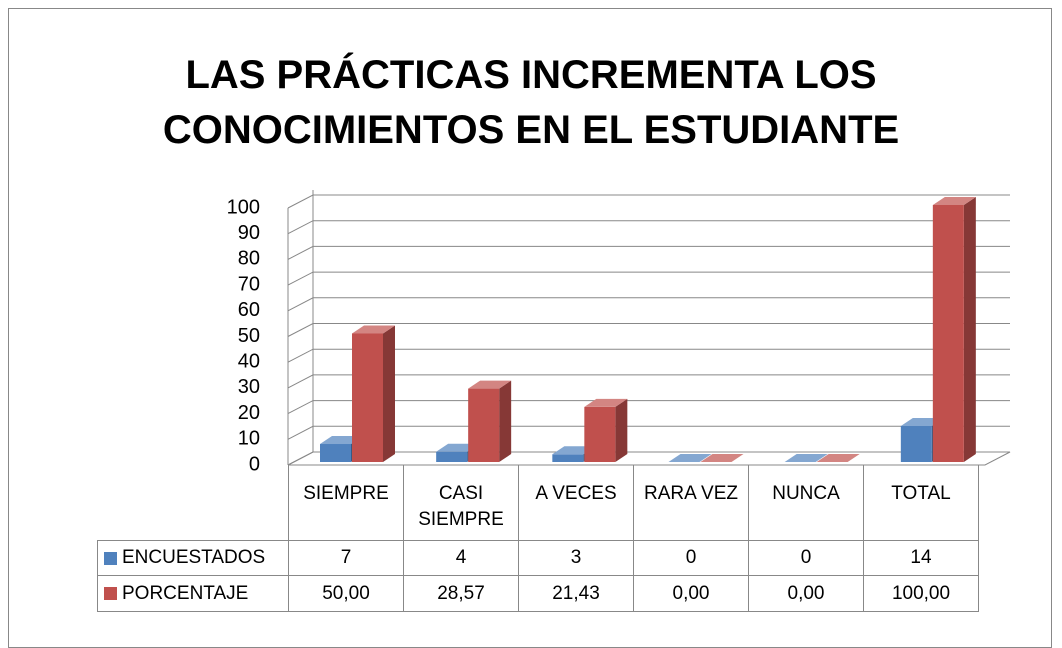 This screenshot has width=1062, height=648. I want to click on y-tick-label: 0, so click(254, 464).